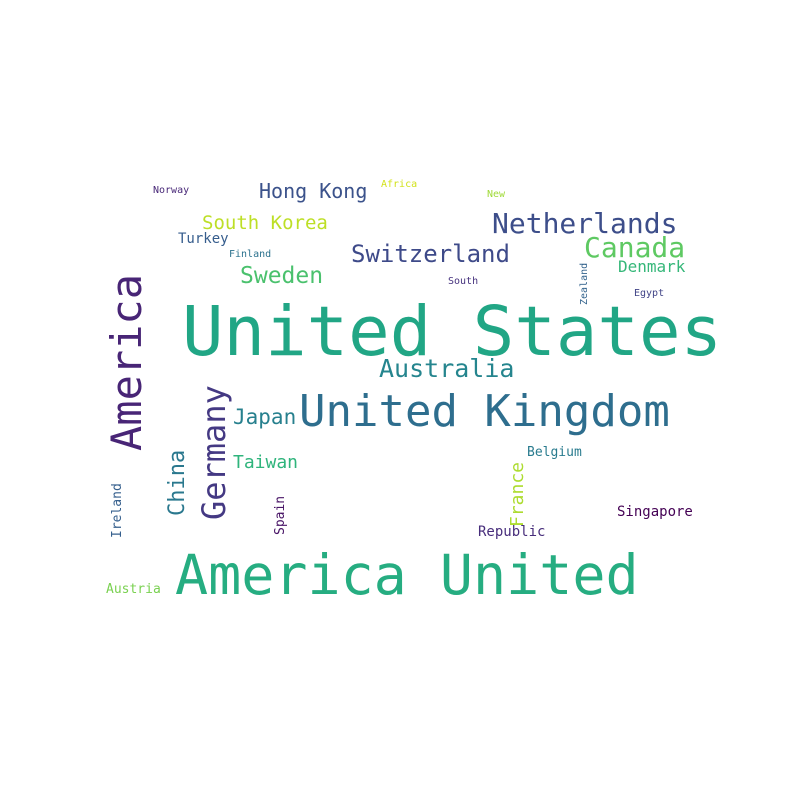 This screenshot has width=800, height=800. I want to click on word-austria: Austria, so click(133, 589).